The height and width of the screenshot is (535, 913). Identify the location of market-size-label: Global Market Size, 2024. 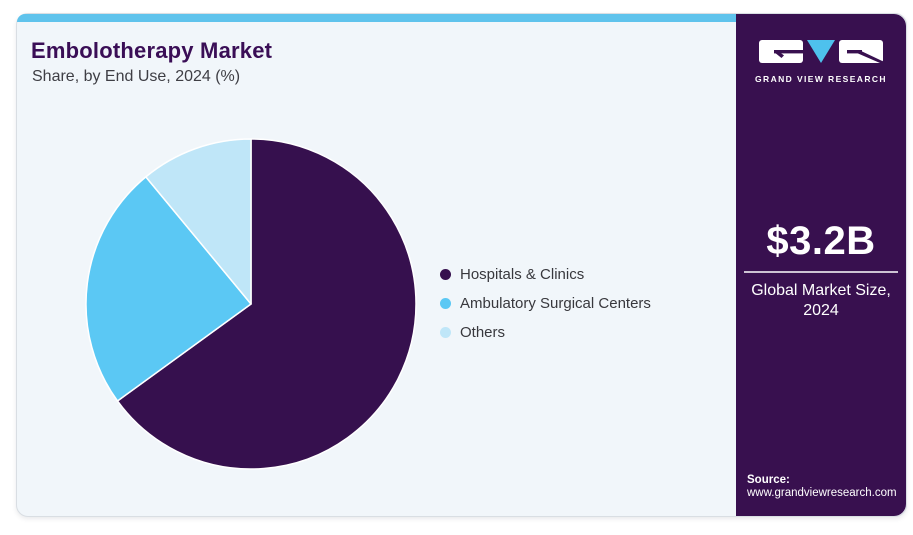
(821, 301).